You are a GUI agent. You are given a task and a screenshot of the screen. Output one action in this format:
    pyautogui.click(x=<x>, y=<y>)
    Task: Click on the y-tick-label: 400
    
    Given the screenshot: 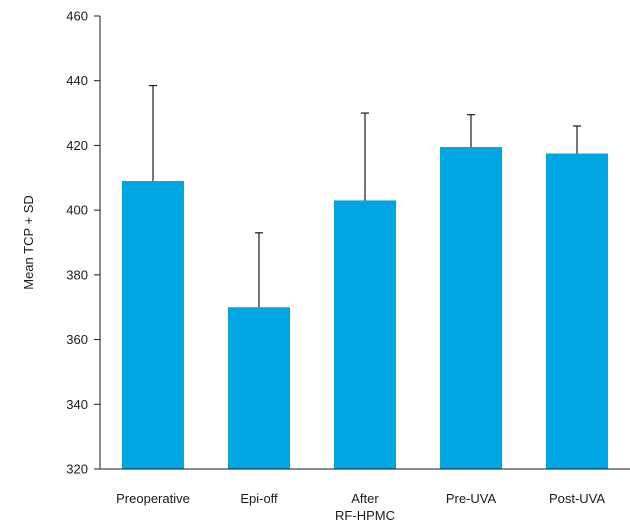 What is the action you would take?
    pyautogui.click(x=77, y=210)
    